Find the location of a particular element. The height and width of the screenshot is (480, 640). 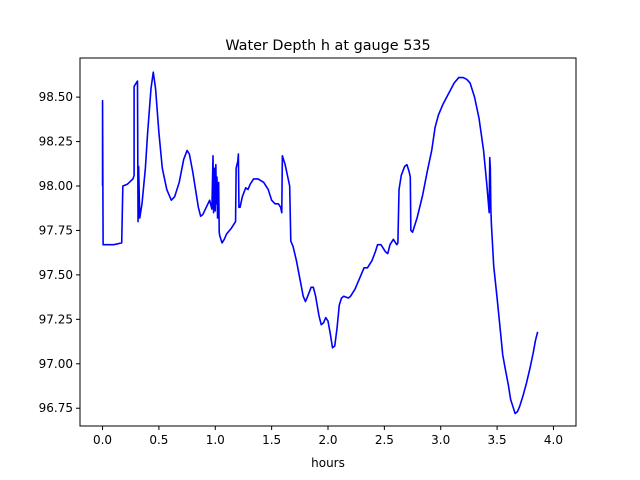

x-tick-label: 2.0 is located at coordinates (327, 440).